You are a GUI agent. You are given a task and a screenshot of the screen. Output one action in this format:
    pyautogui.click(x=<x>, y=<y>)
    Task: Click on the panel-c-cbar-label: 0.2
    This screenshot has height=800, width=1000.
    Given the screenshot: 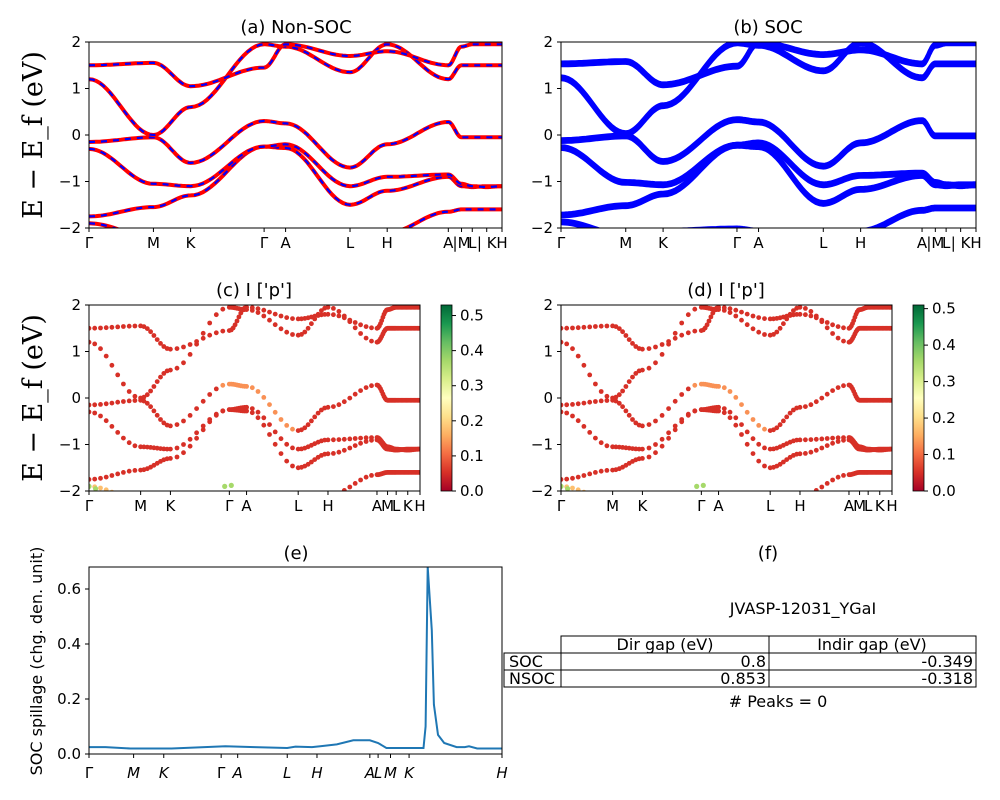 What is the action you would take?
    pyautogui.click(x=472, y=421)
    